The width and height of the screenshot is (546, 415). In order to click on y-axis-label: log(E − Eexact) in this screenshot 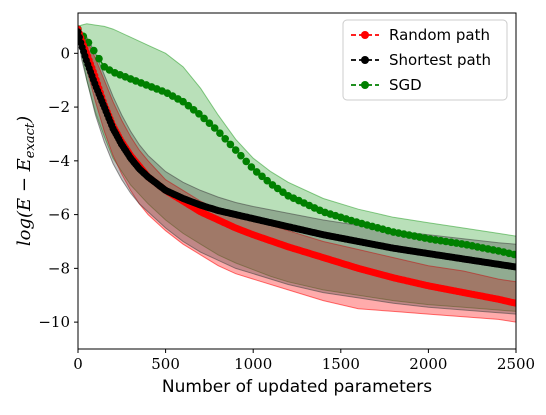, I will do `click(26, 181)`.